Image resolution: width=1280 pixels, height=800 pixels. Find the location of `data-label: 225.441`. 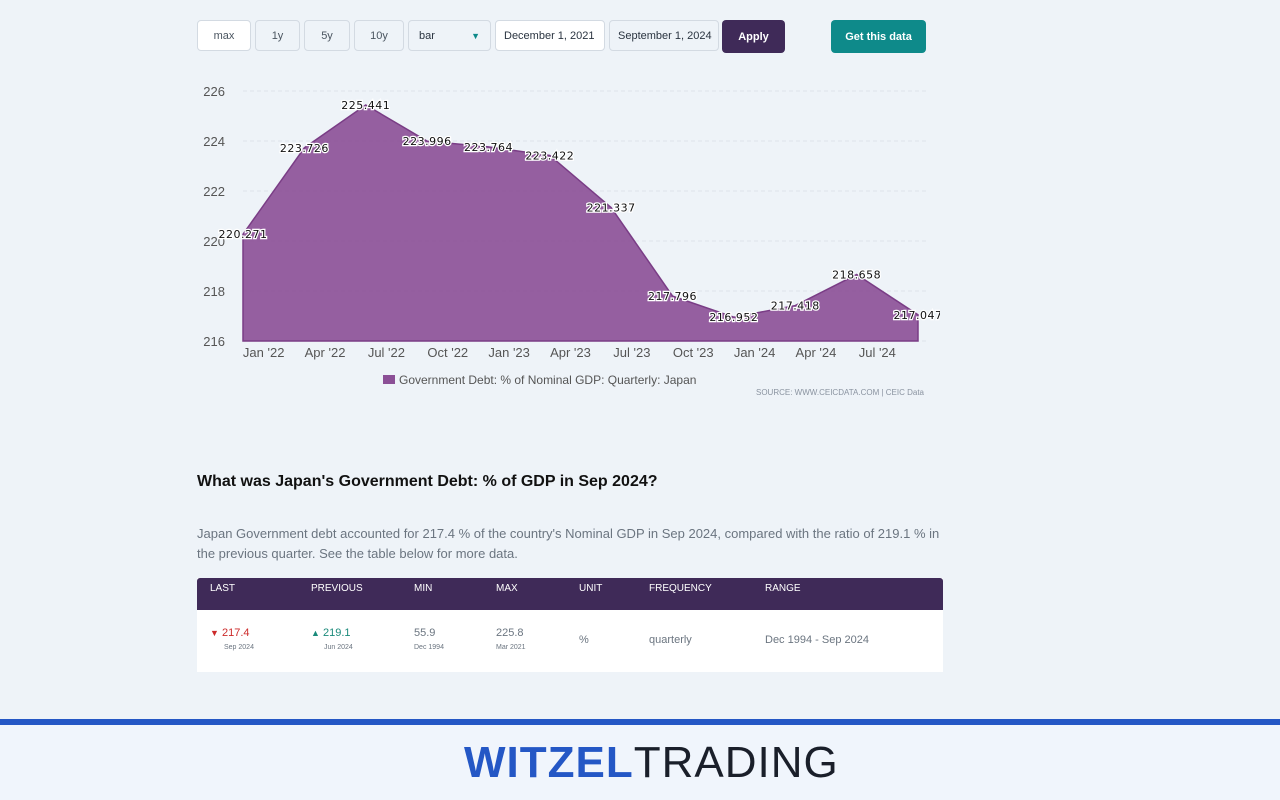

data-label: 225.441 is located at coordinates (365, 105).